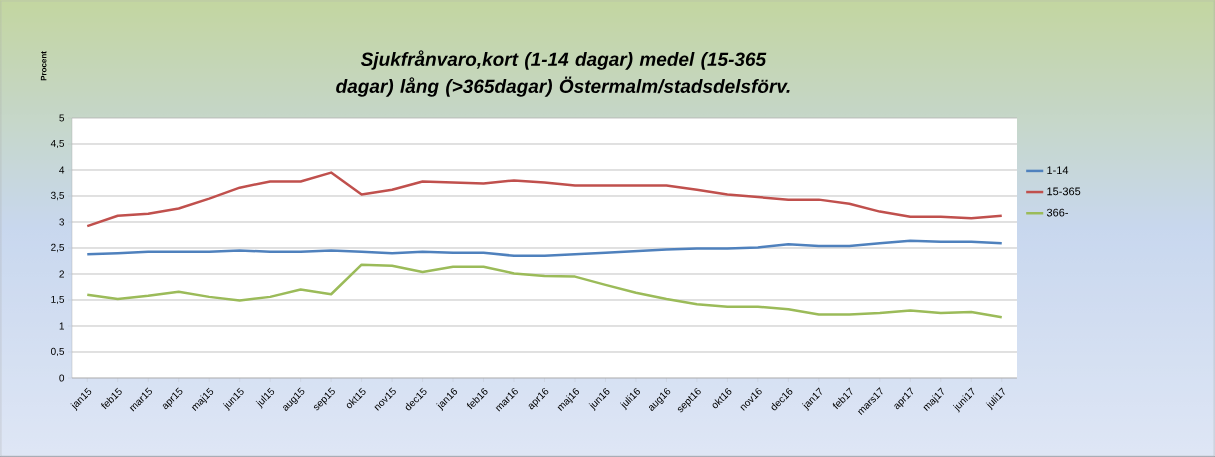 The image size is (1215, 457). What do you see at coordinates (1064, 191) in the screenshot?
I see `legend-label: 15-365` at bounding box center [1064, 191].